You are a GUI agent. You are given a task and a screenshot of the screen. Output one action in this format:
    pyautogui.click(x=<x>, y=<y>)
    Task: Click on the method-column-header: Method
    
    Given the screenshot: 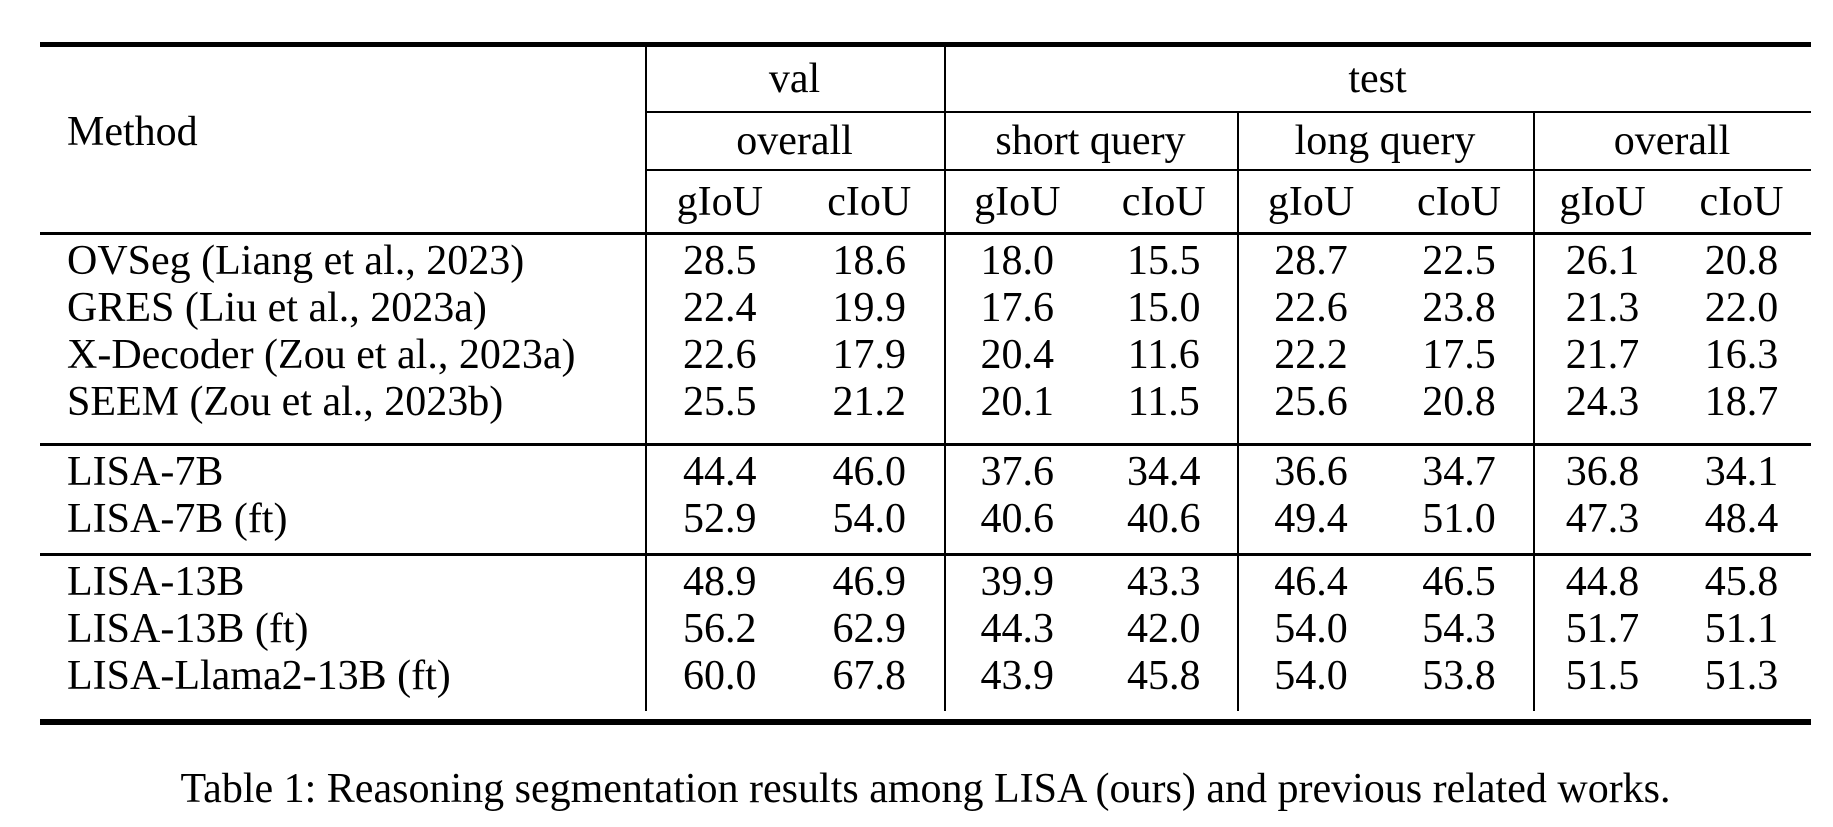 What is the action you would take?
    pyautogui.click(x=132, y=132)
    